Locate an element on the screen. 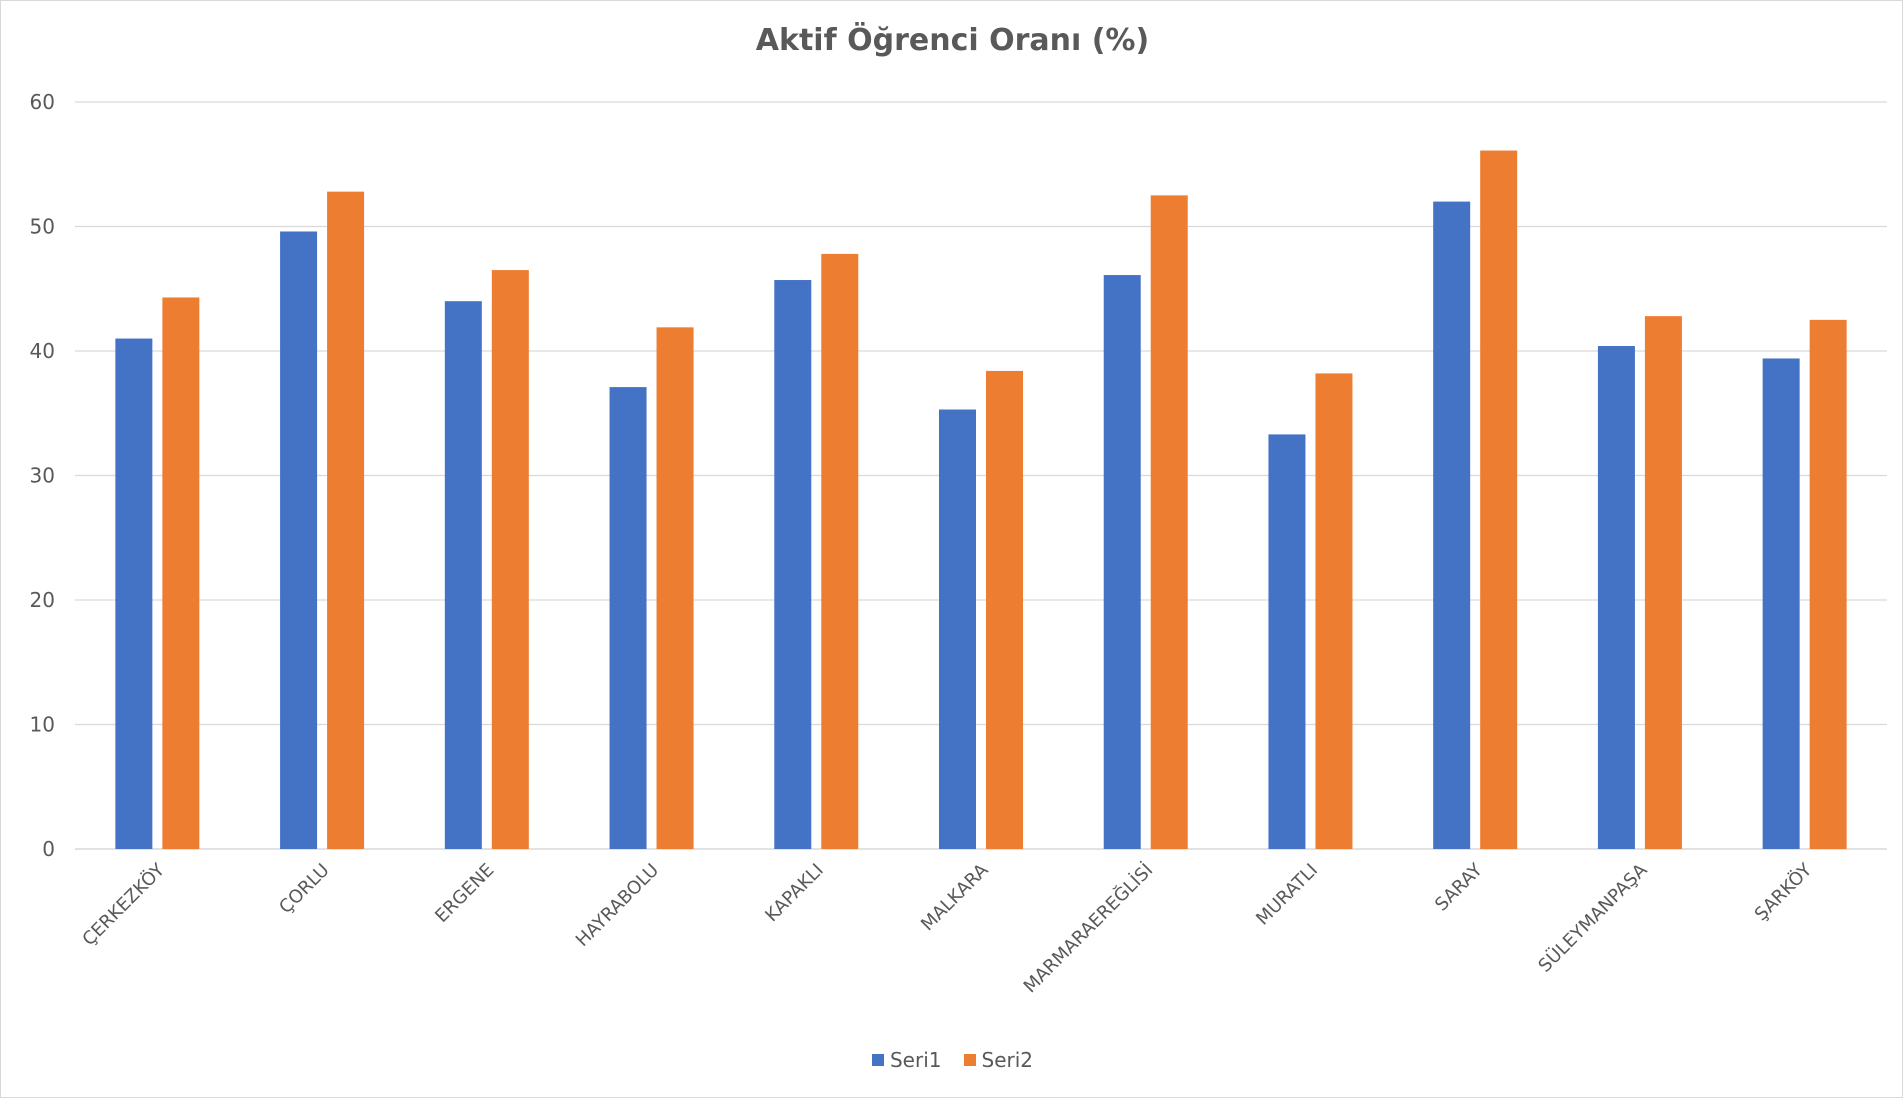 Image resolution: width=1903 pixels, height=1099 pixels. x-tick-label: MARMARAEREĞLİSİ is located at coordinates (1088, 928).